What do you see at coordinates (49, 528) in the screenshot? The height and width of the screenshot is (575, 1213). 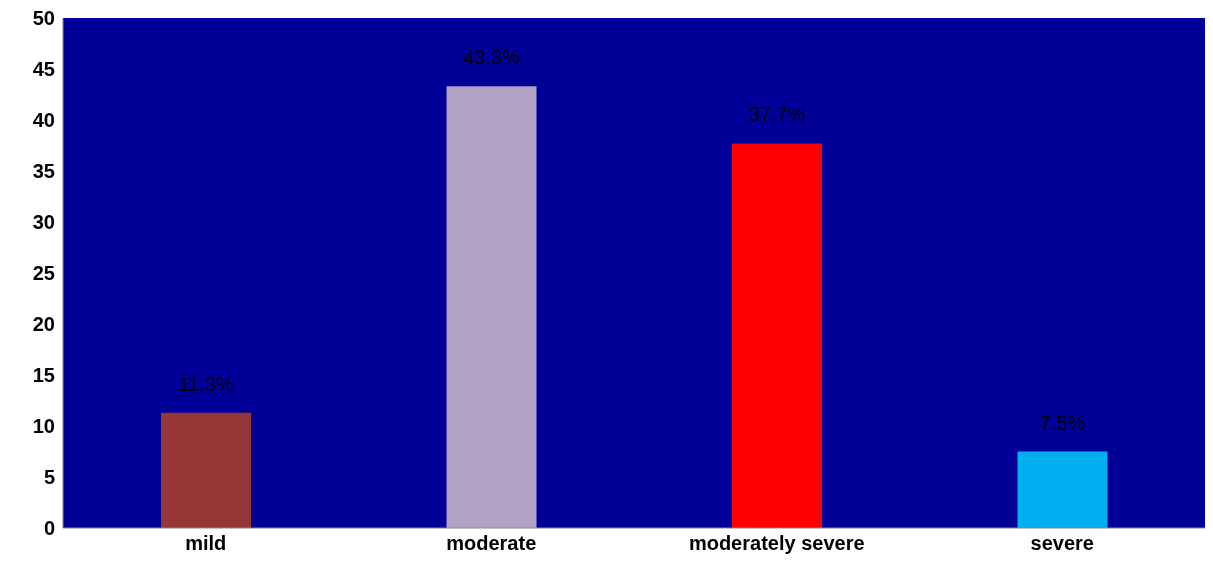 I see `y-tick-label: 0` at bounding box center [49, 528].